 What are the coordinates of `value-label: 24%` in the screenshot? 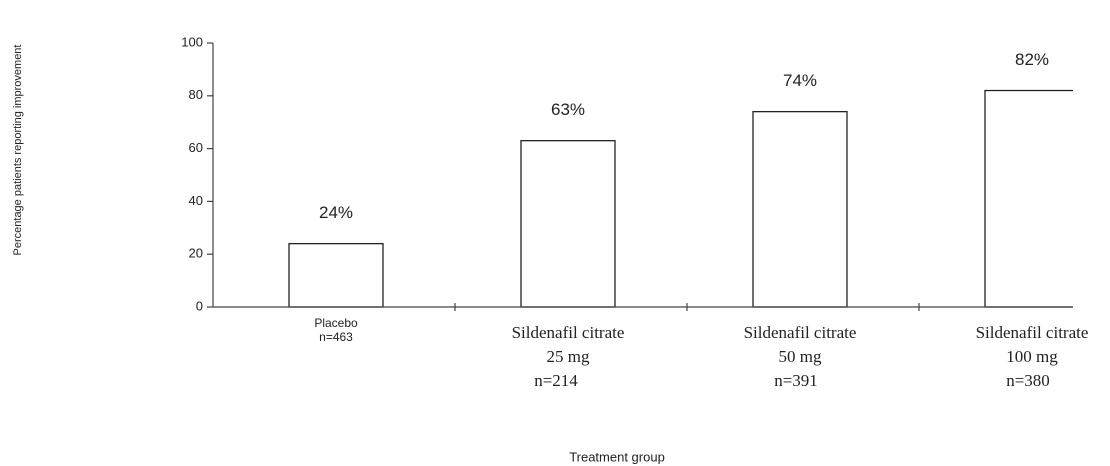 It's located at (336, 212).